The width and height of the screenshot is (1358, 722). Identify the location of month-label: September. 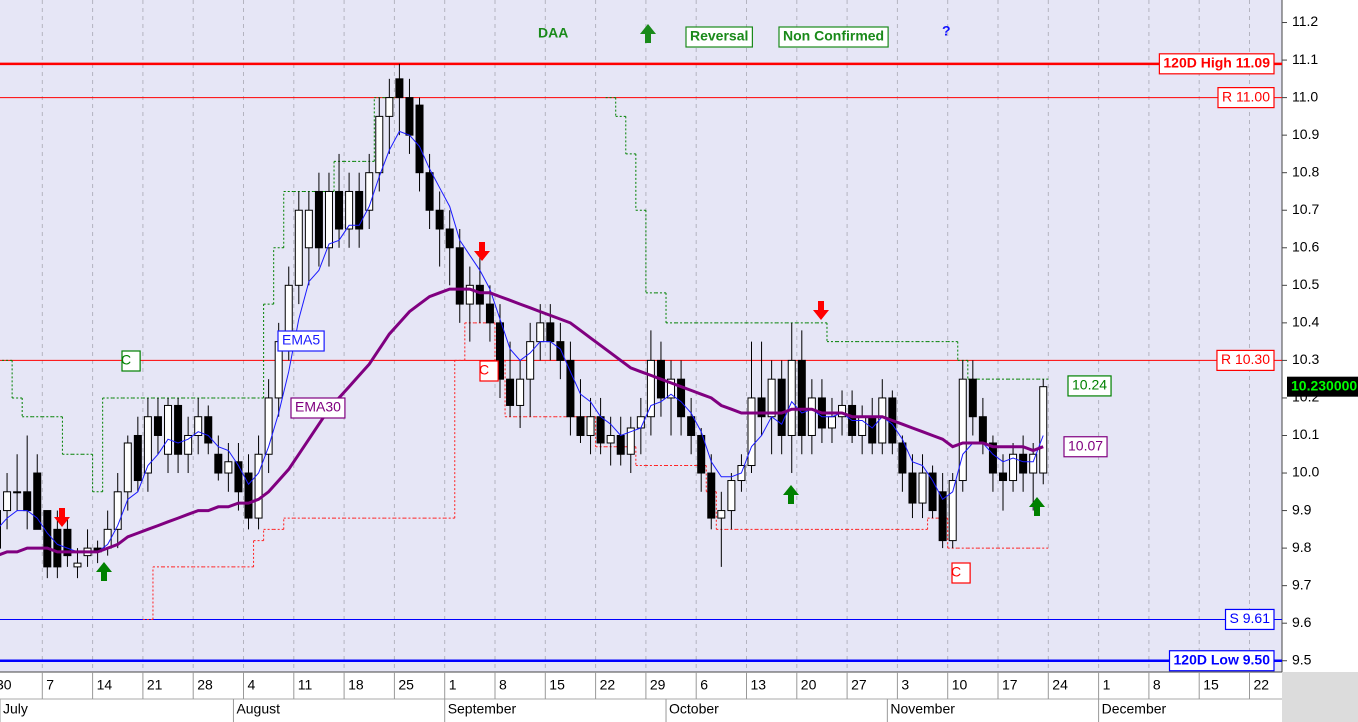
(482, 709).